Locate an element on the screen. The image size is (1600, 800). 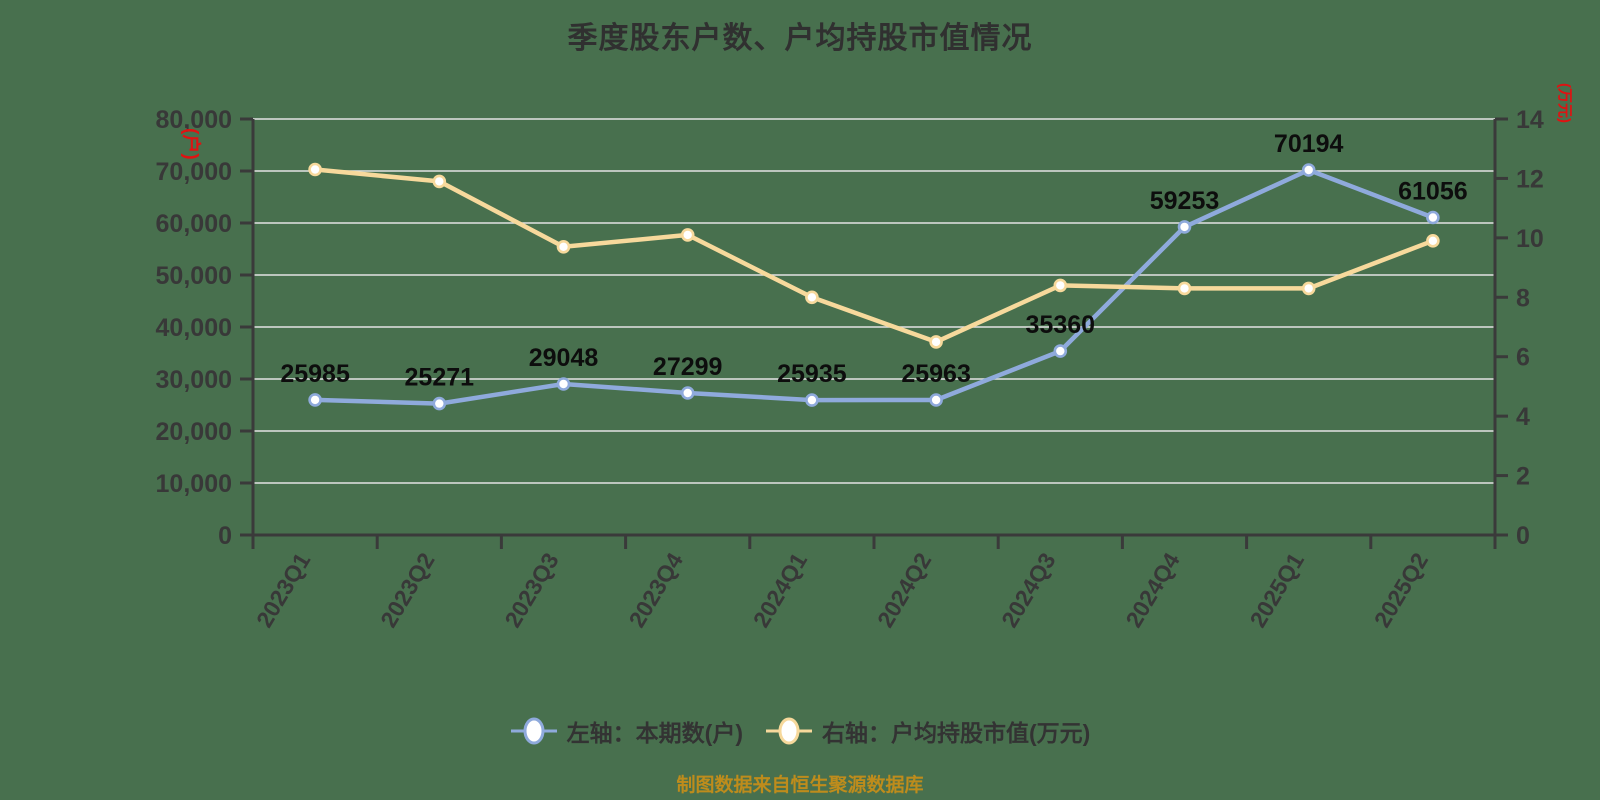
x-axis-tick-label: 2024Q4 is located at coordinates (1152, 590).